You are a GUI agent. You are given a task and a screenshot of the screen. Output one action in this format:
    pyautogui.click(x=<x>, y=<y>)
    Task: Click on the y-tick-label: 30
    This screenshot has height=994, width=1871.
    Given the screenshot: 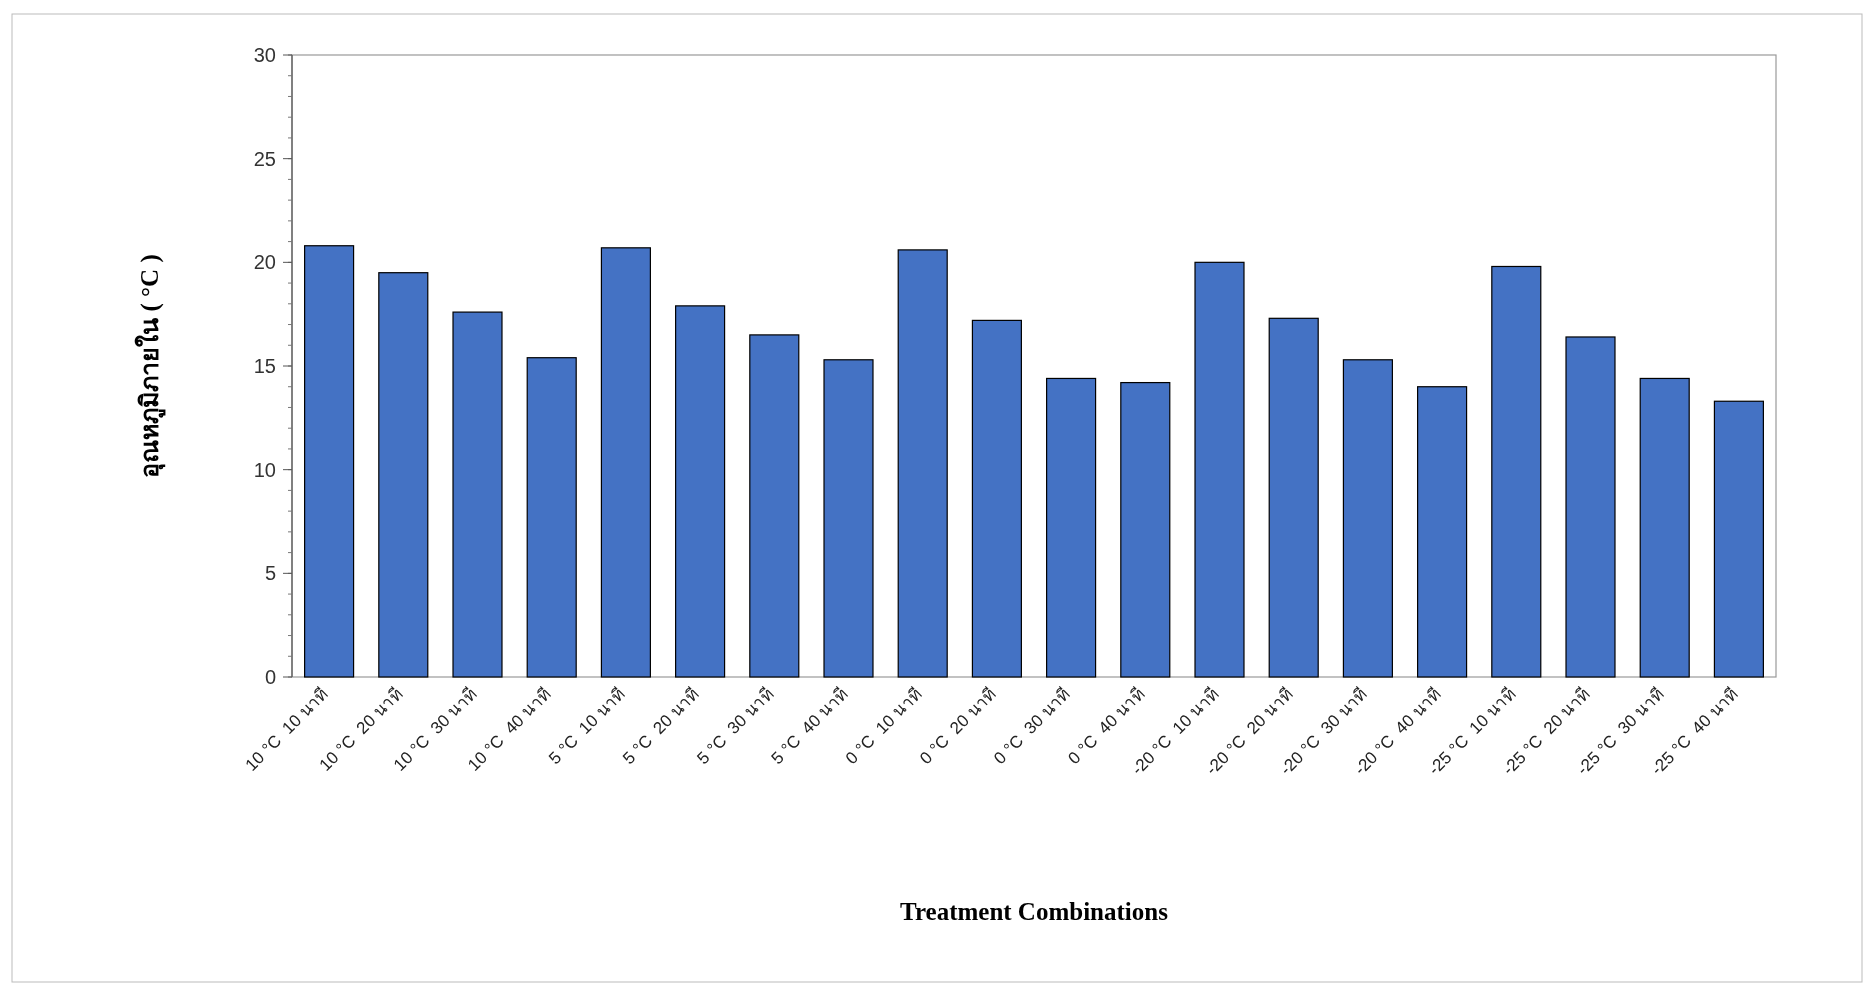 What is the action you would take?
    pyautogui.click(x=264, y=55)
    